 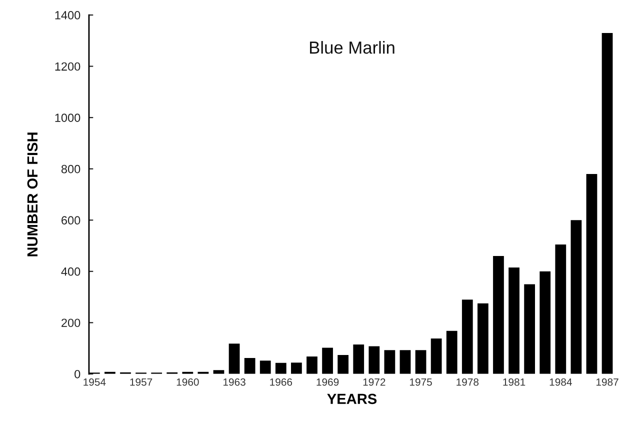 What do you see at coordinates (67, 66) in the screenshot?
I see `y-tick-label: 1200` at bounding box center [67, 66].